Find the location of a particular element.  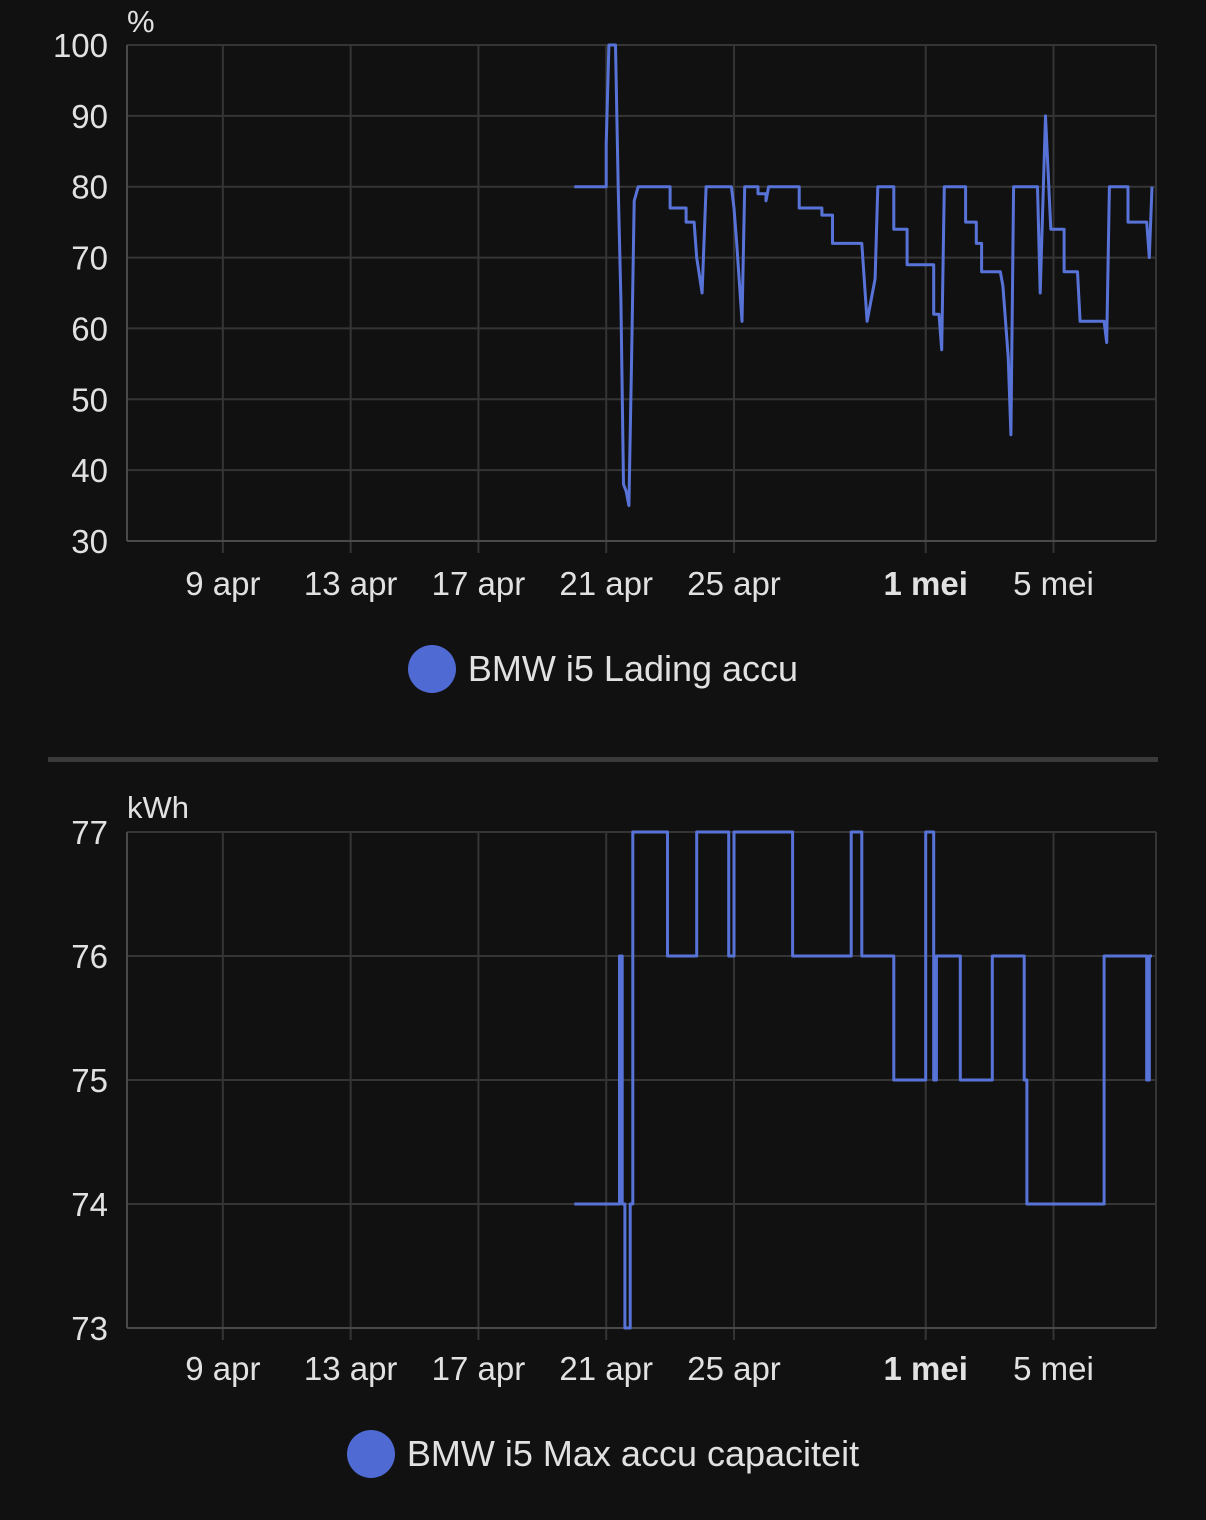

unit-label: % is located at coordinates (141, 21).